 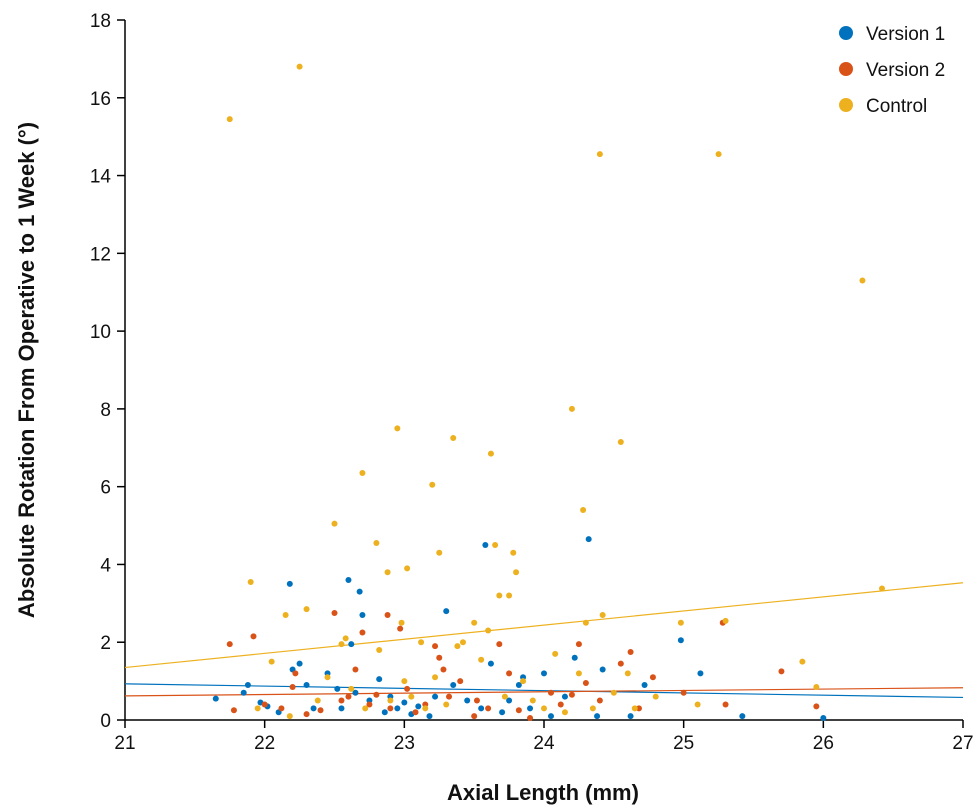 What do you see at coordinates (101, 177) in the screenshot?
I see `y-tick-label: 14` at bounding box center [101, 177].